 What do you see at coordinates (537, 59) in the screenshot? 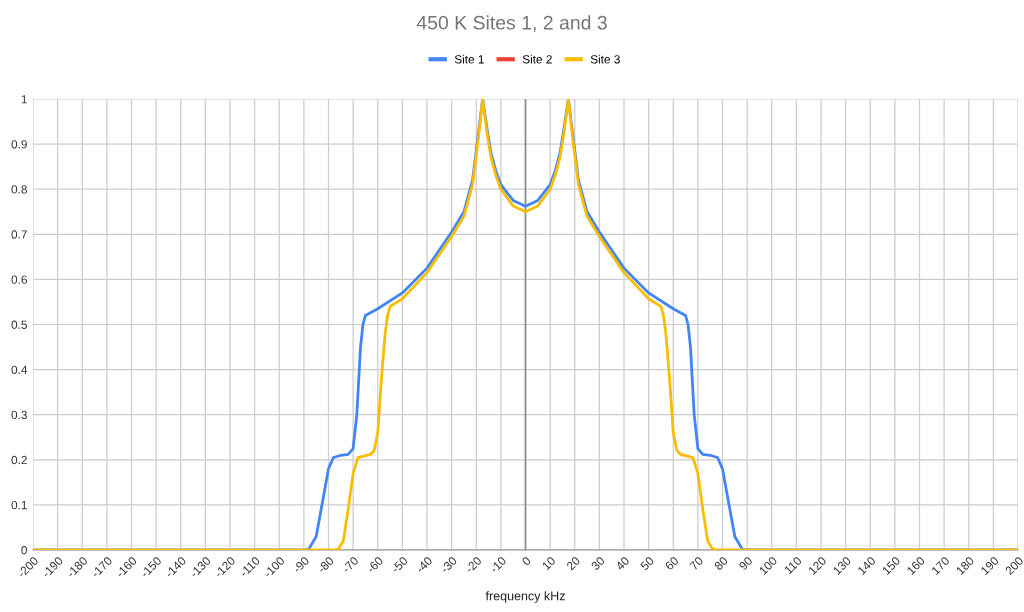
I see `legend-label: Site 2` at bounding box center [537, 59].